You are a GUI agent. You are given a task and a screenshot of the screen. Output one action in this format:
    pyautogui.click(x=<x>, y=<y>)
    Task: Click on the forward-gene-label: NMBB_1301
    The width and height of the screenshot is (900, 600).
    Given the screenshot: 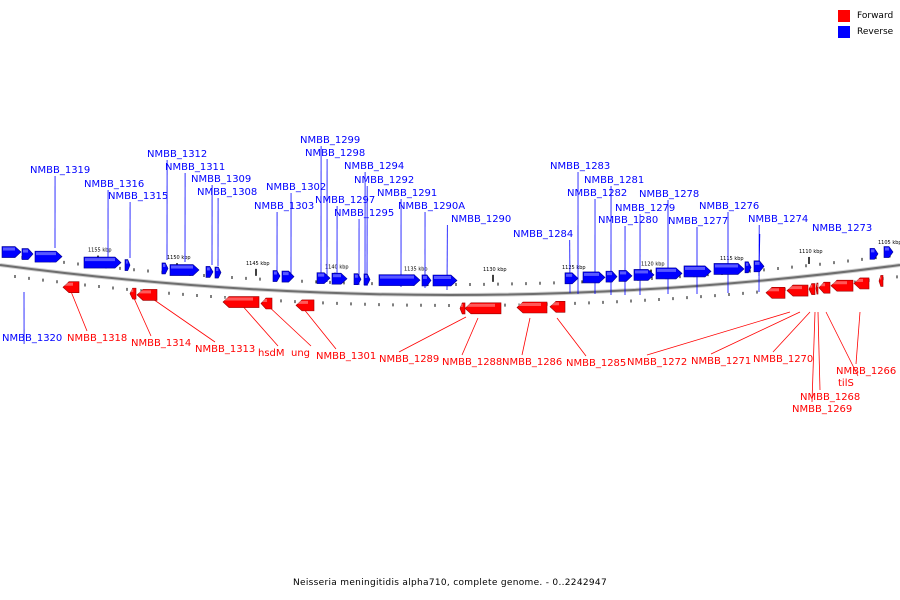 What is the action you would take?
    pyautogui.click(x=346, y=356)
    